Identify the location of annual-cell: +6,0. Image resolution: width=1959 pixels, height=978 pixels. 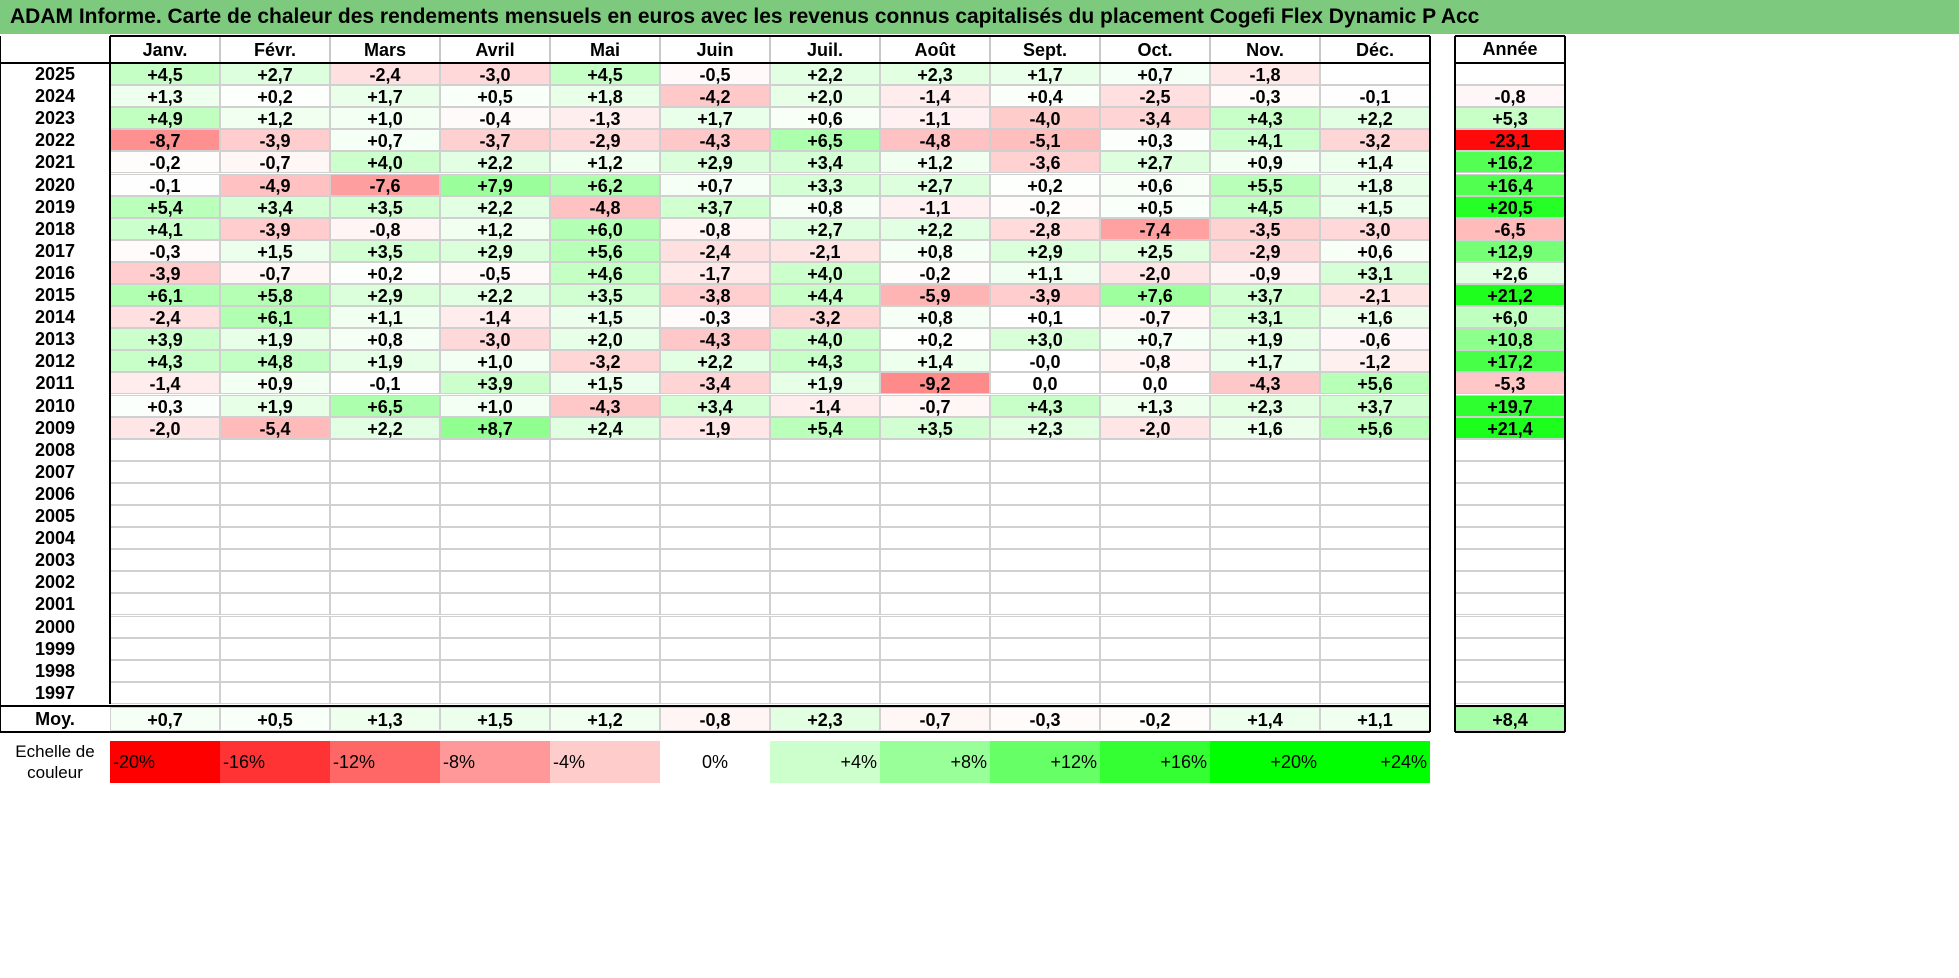
(1510, 317).